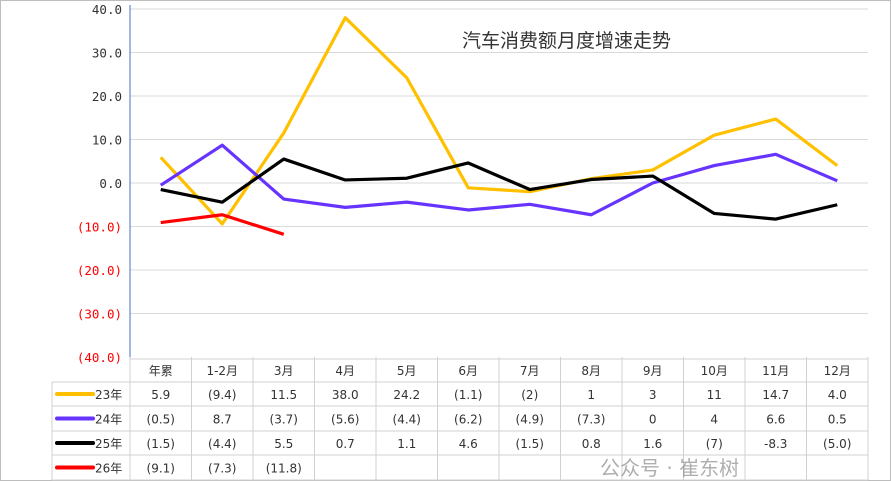 This screenshot has height=481, width=891. Describe the element at coordinates (530, 371) in the screenshot. I see `category-label: 7月` at that location.